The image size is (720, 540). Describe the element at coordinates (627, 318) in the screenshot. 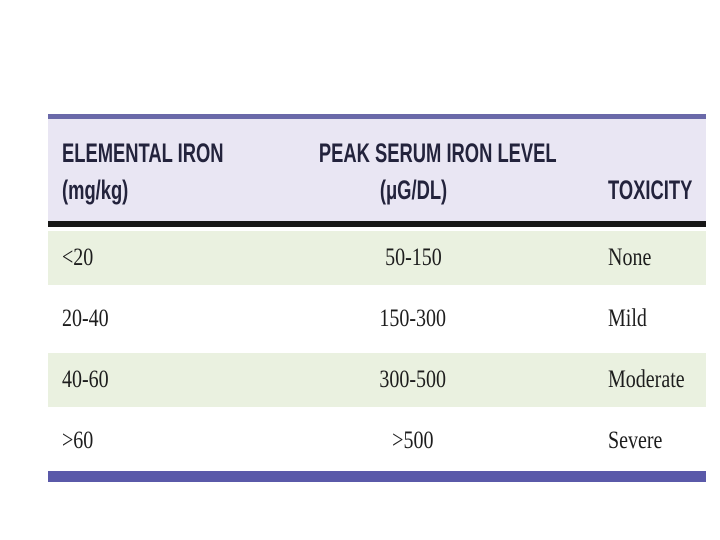

I see `cell-text: Mild` at that location.